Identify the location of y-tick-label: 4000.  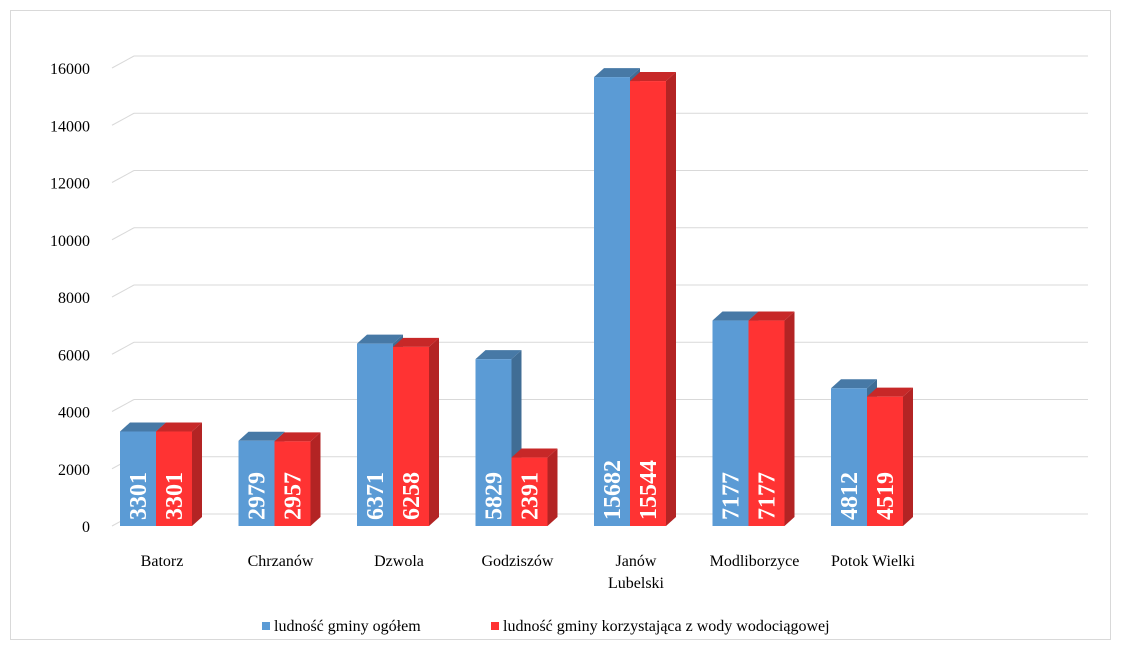
(74, 413).